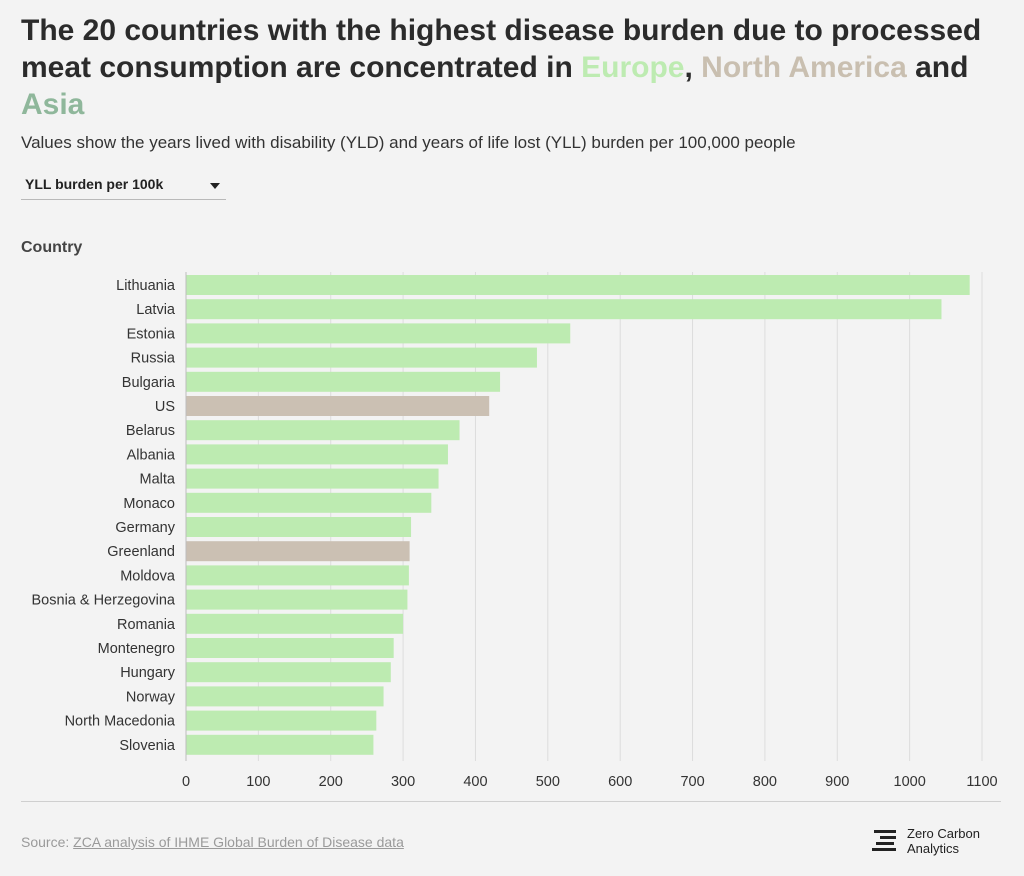  I want to click on bar-bulgaria, so click(343, 381).